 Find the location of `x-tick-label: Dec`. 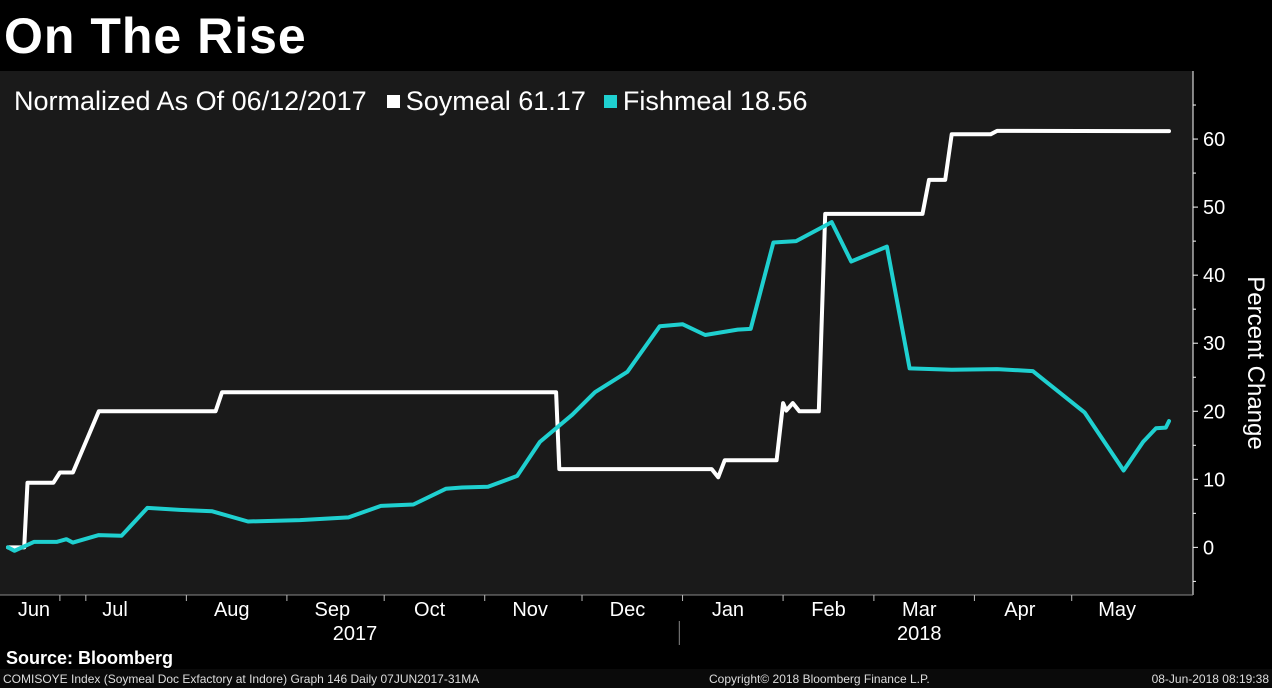

x-tick-label: Dec is located at coordinates (628, 610).